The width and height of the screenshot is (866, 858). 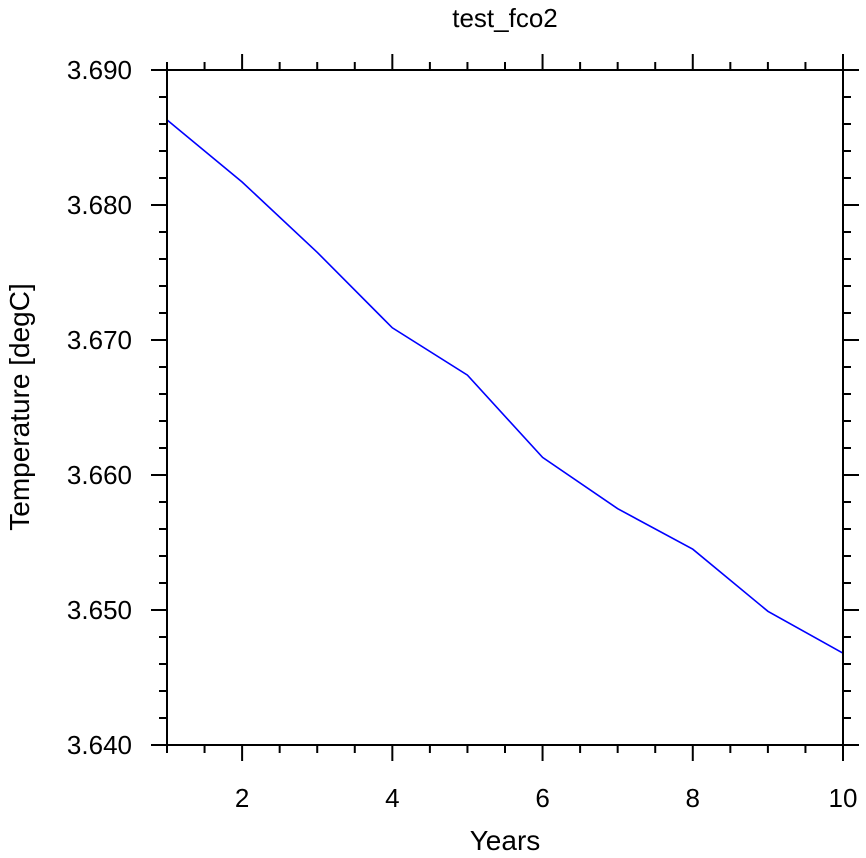 What do you see at coordinates (99, 70) in the screenshot?
I see `y-tick-label: 3.690` at bounding box center [99, 70].